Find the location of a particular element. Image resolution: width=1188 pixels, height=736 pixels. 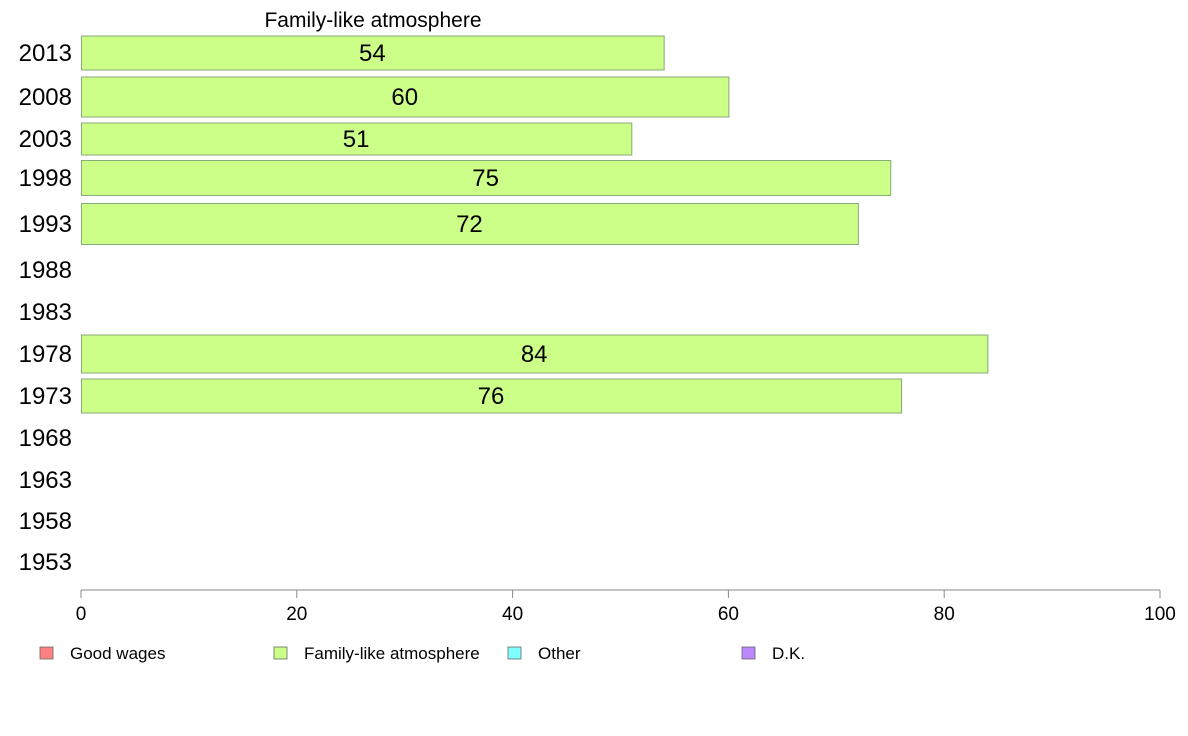

bar-value-label: 84 is located at coordinates (534, 354).